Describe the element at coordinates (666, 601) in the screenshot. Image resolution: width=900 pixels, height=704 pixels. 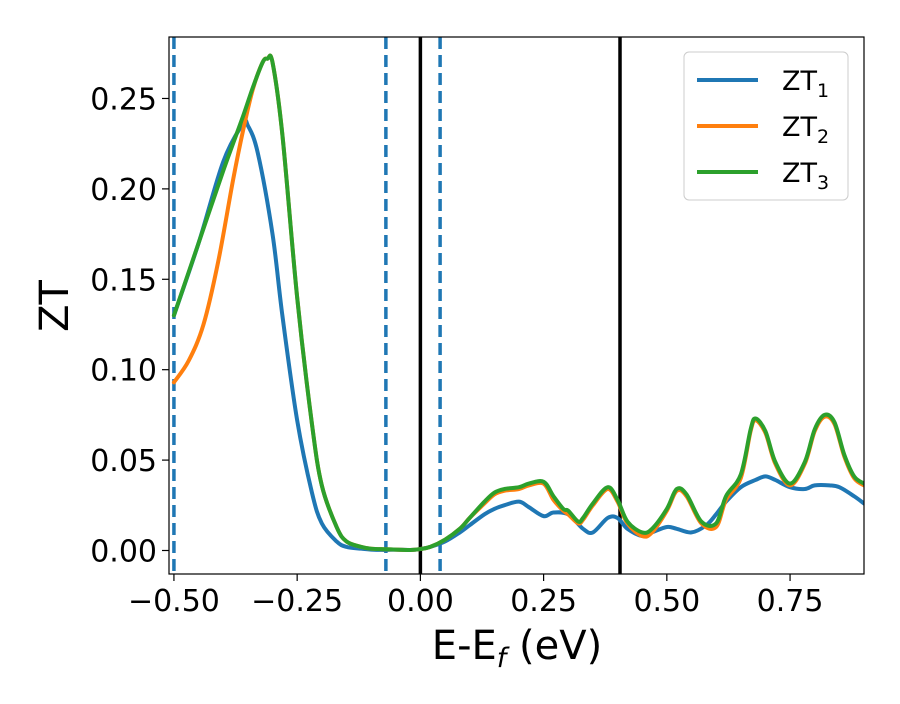
I see `x-tick-label: 0.50` at that location.